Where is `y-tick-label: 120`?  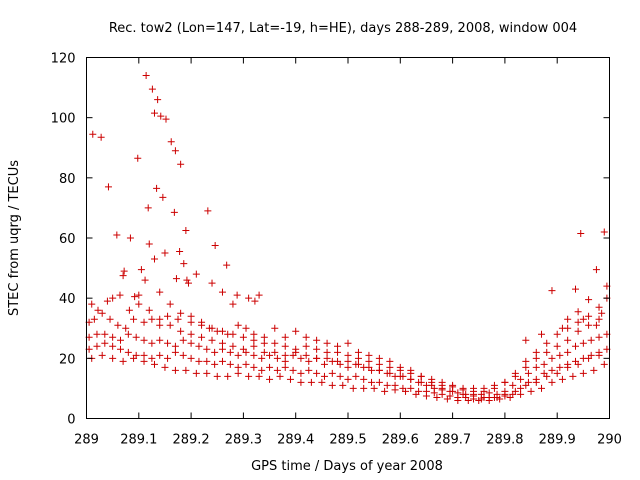 y-tick-label: 120 is located at coordinates (63, 59).